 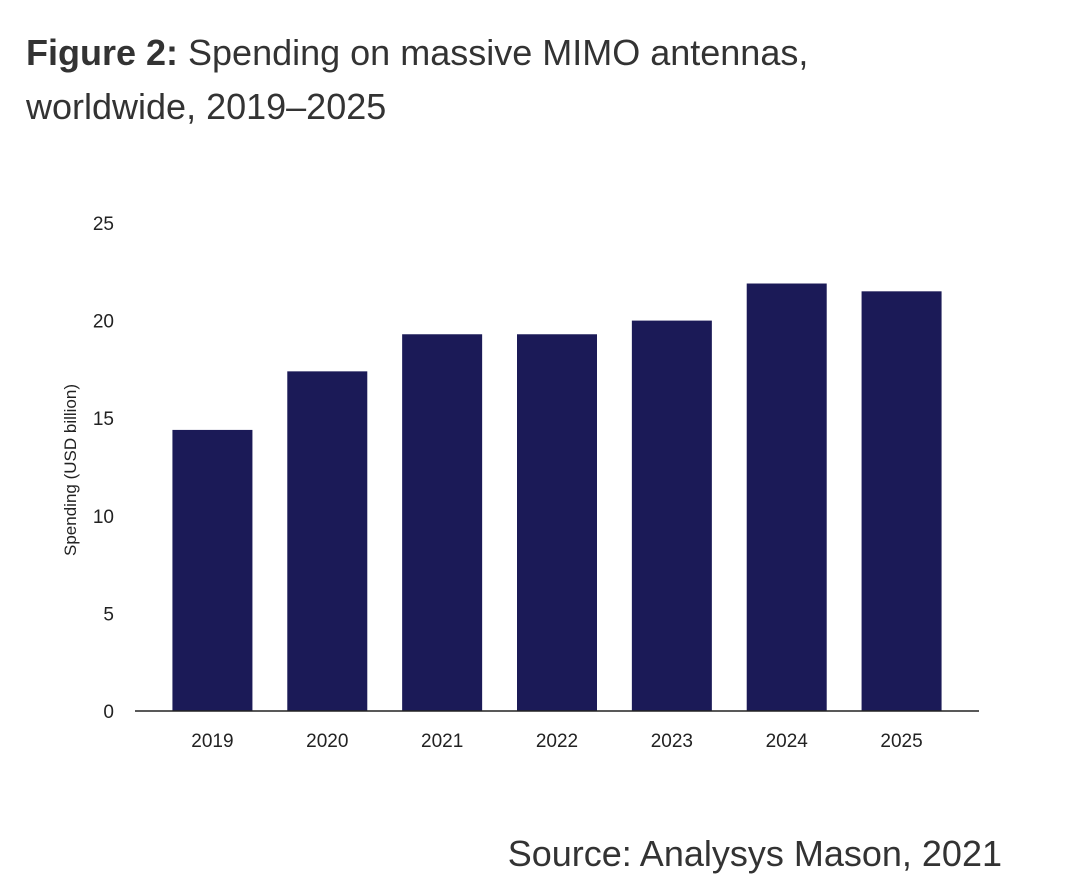 What do you see at coordinates (671, 515) in the screenshot?
I see `bar-2023` at bounding box center [671, 515].